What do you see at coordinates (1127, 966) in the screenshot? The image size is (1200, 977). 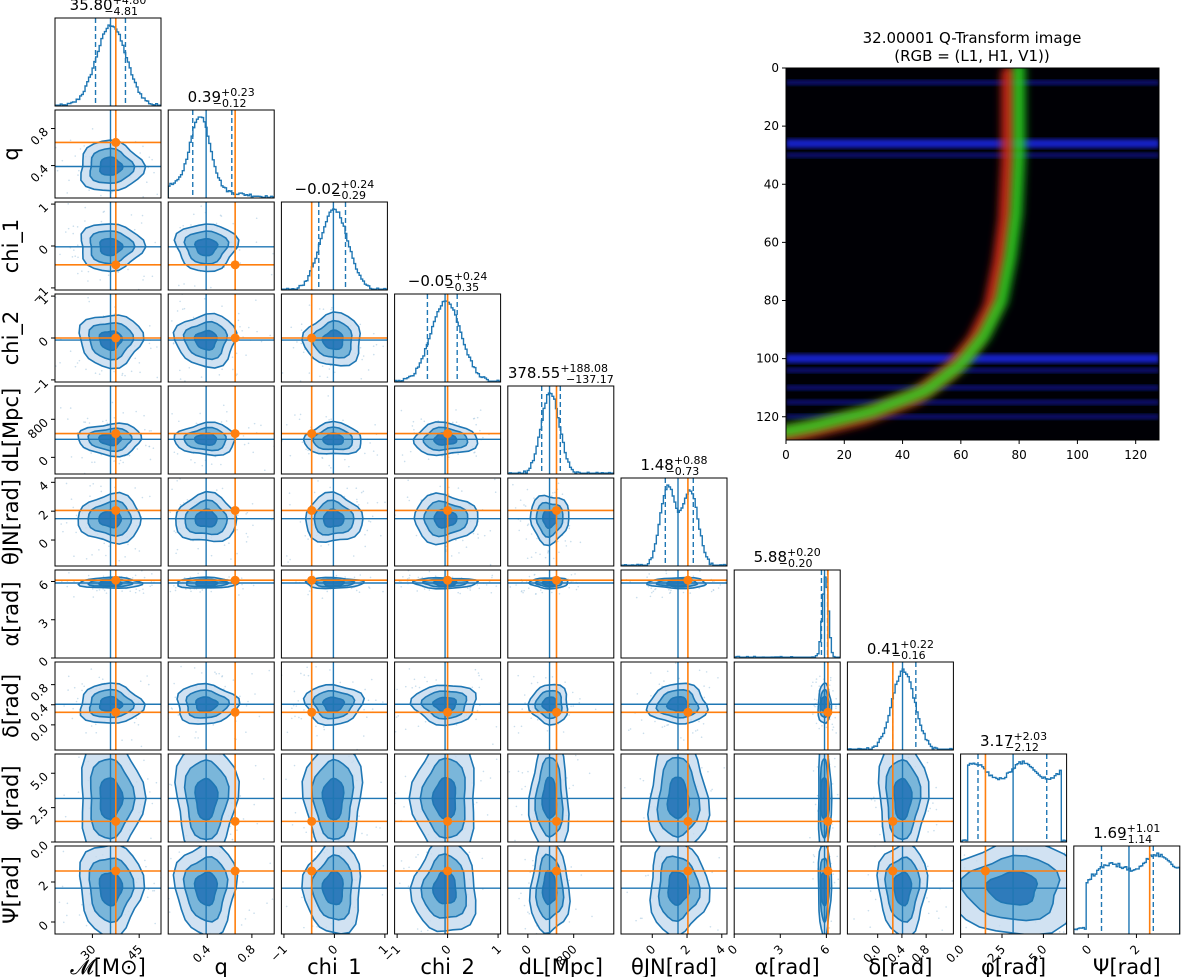 I see `x-axis-label-9: Ψ[rad]` at bounding box center [1127, 966].